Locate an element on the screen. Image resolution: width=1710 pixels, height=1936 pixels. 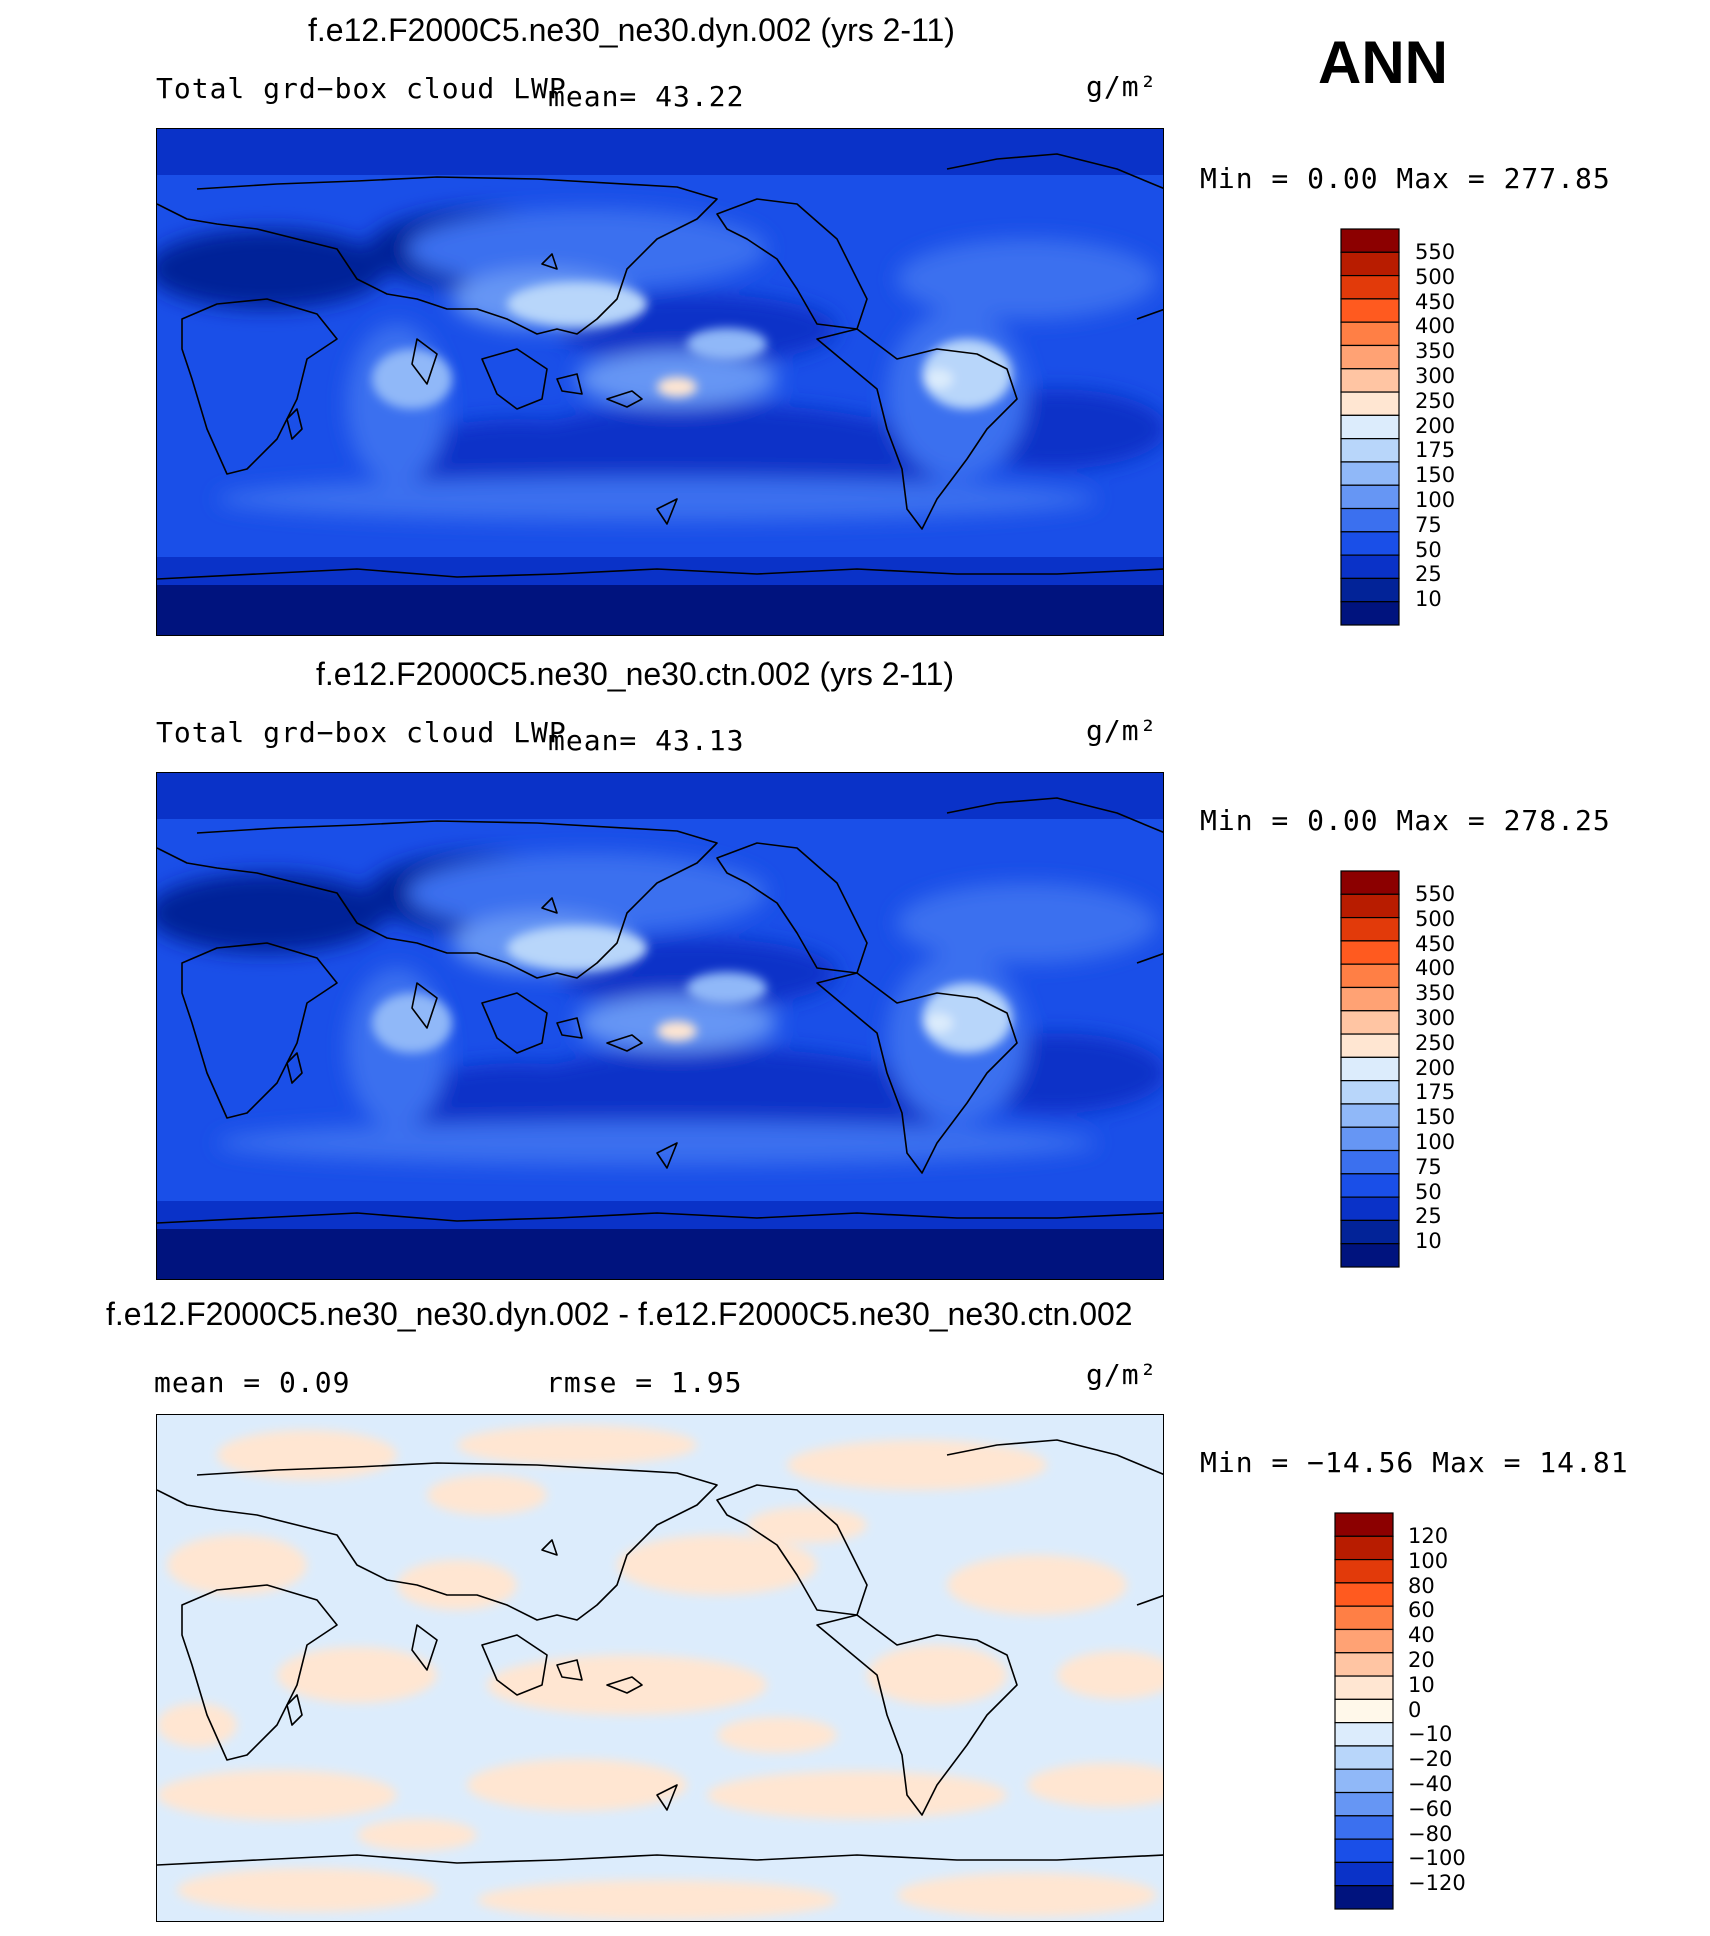
panel-3-mean: mean = 0.09 is located at coordinates (252, 1382).